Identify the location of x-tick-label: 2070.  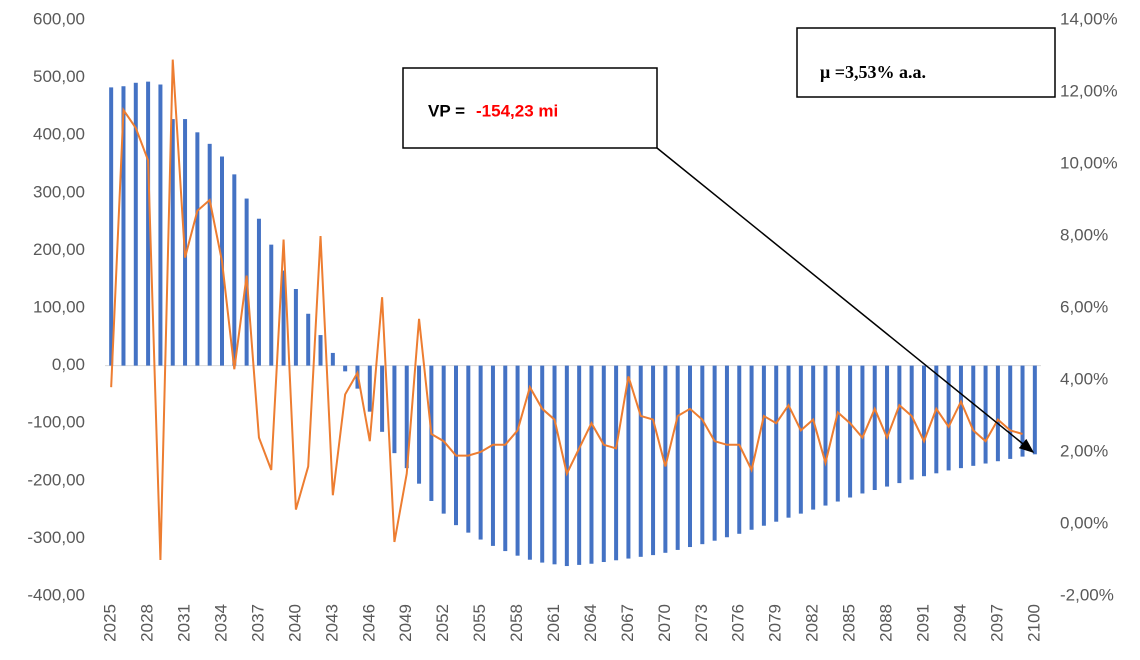
(664, 623).